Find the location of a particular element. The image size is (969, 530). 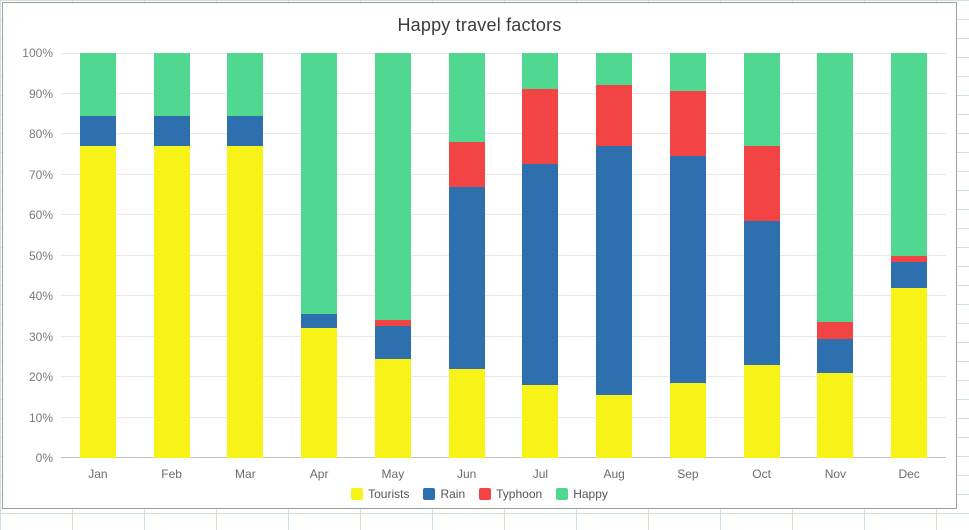

bar-dec-tourists is located at coordinates (909, 372).